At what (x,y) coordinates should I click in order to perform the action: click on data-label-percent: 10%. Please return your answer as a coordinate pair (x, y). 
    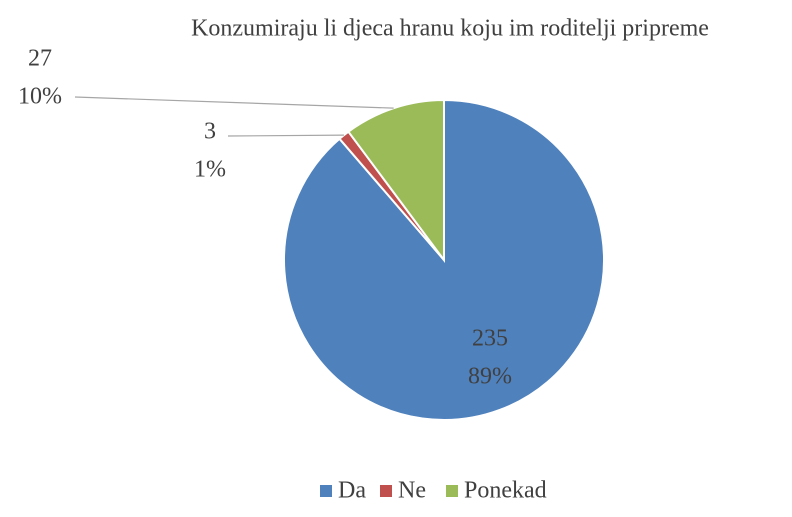
    Looking at the image, I should click on (40, 97).